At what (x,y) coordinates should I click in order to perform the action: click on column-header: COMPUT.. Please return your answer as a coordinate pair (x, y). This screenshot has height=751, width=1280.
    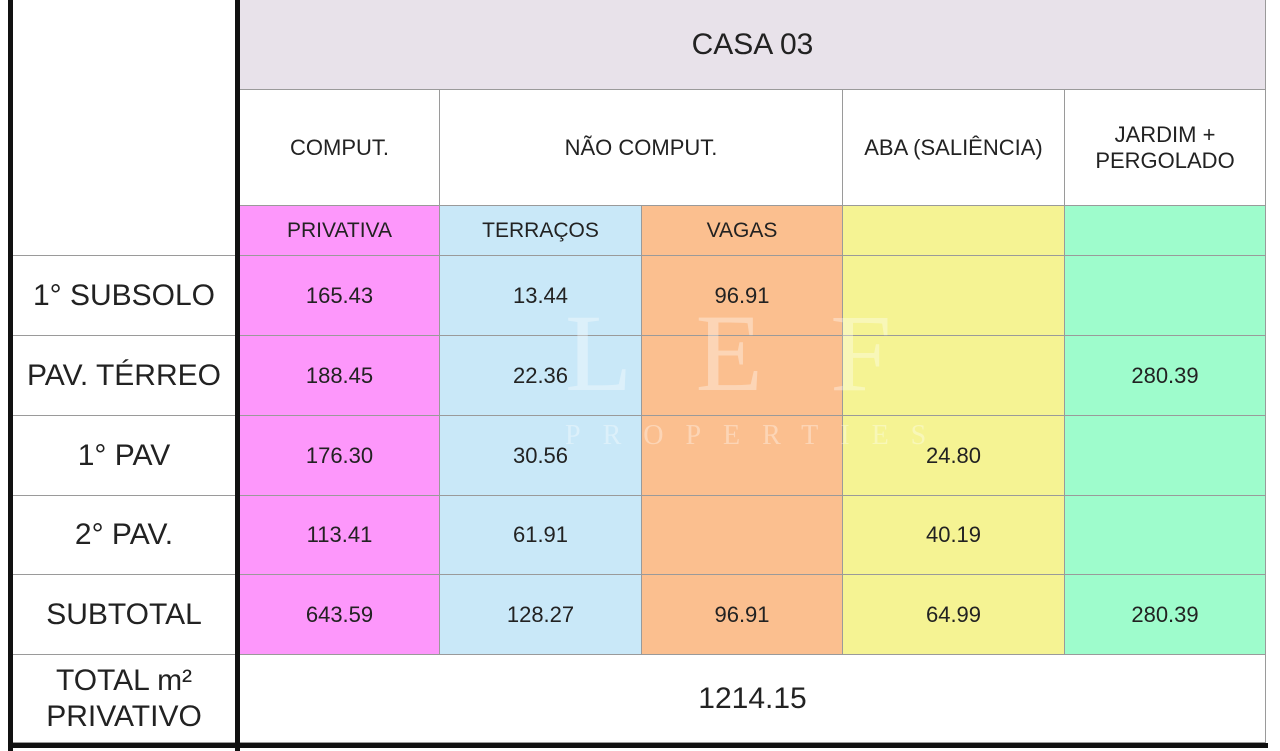
    Looking at the image, I should click on (340, 148).